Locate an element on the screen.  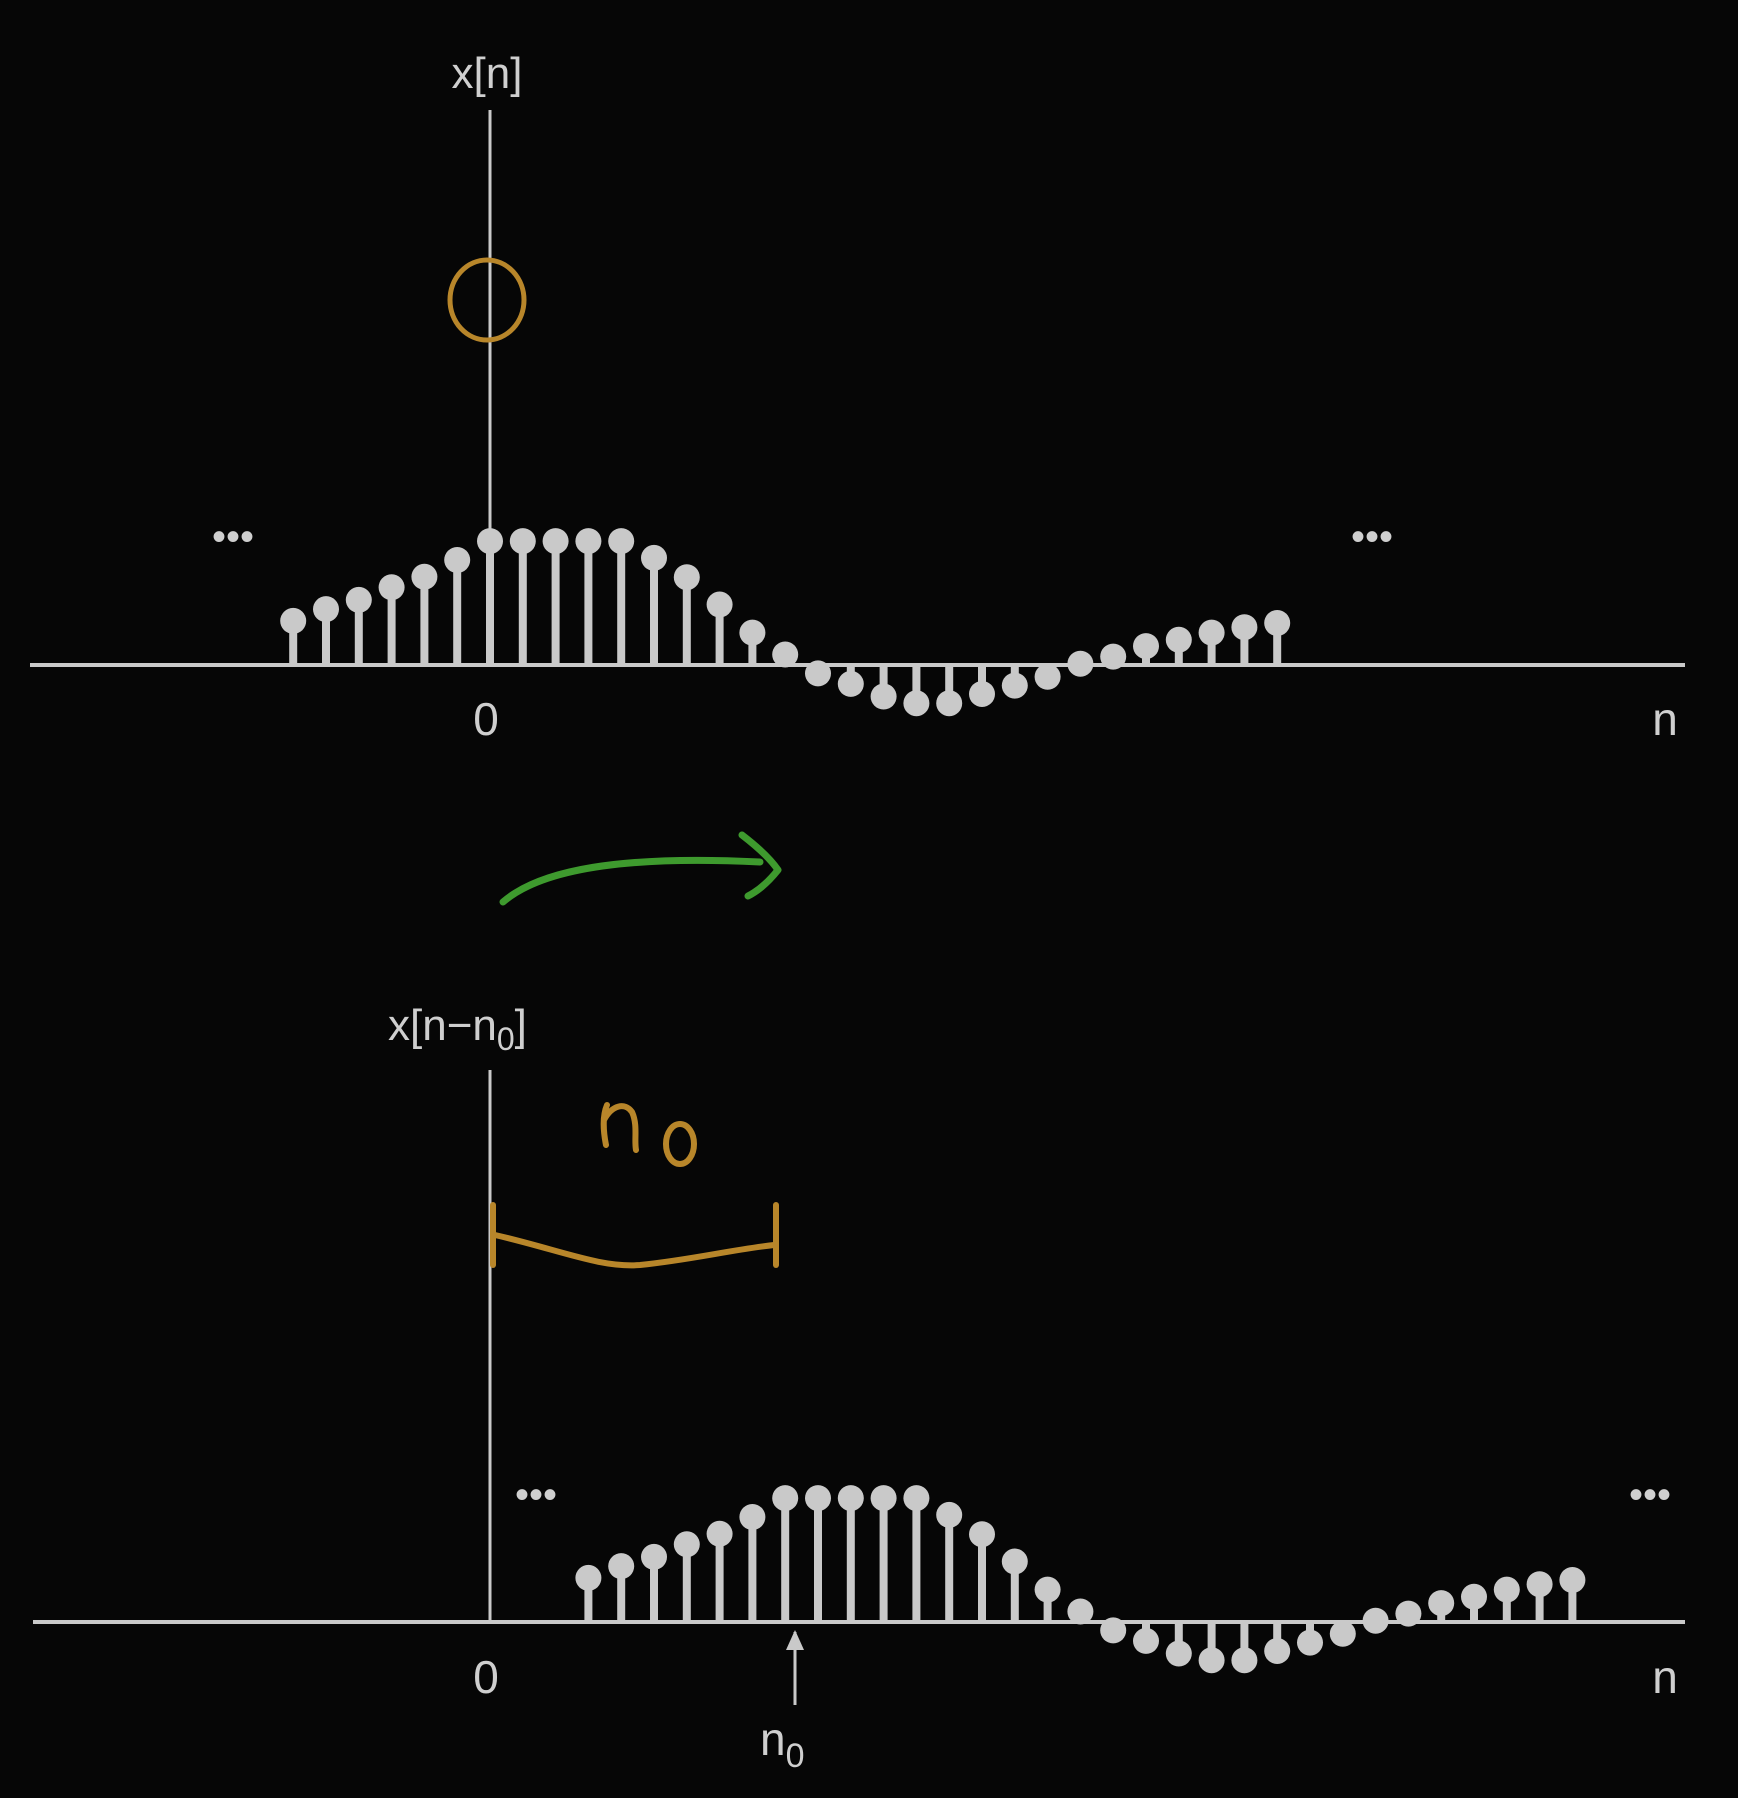
xlabel-bottom: n is located at coordinates (1665, 1677).